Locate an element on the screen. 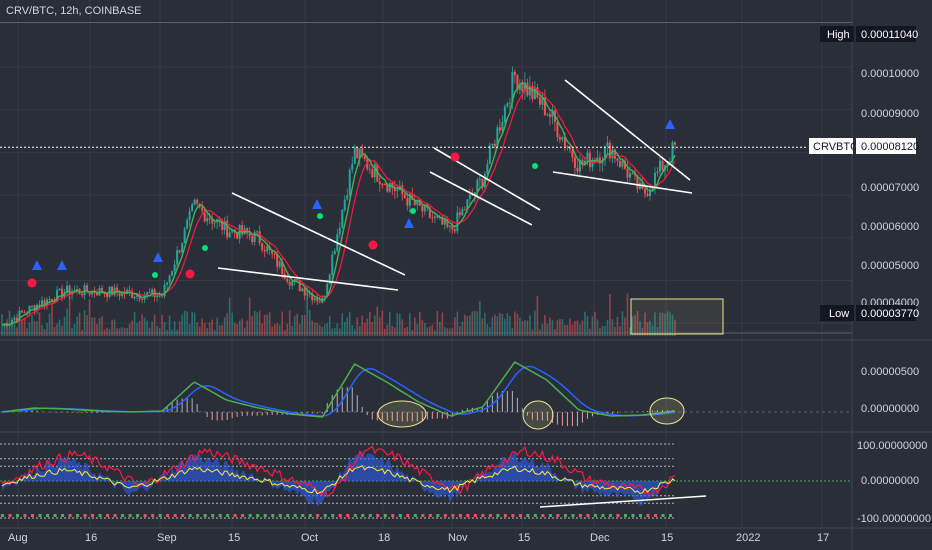  price-tick: 0.00007000 is located at coordinates (890, 188).